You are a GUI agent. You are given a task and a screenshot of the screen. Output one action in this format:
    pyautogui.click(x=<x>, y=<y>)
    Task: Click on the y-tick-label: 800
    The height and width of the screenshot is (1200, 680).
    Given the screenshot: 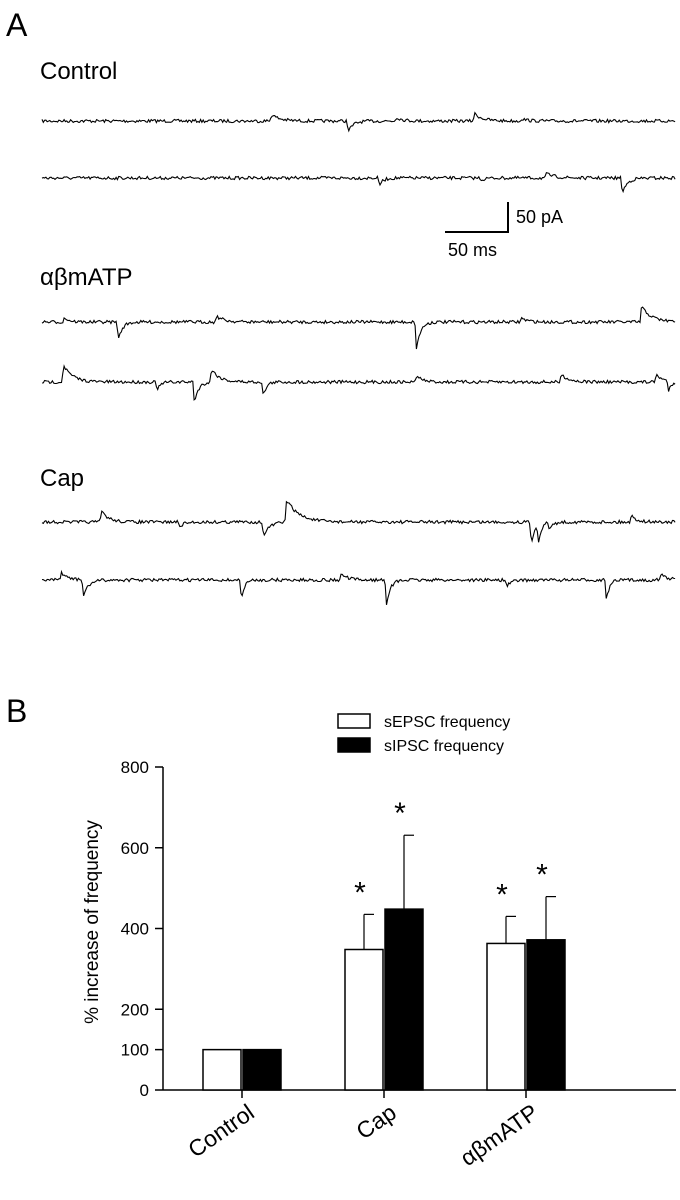 What is the action you would take?
    pyautogui.click(x=135, y=767)
    